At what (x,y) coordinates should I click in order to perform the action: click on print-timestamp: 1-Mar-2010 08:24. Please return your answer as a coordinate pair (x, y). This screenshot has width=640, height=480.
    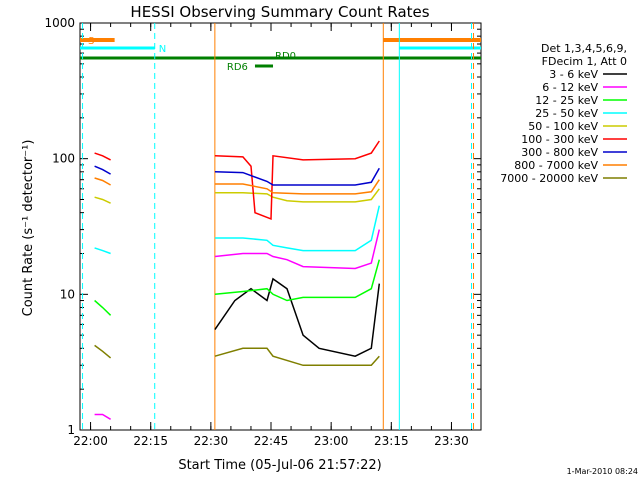
    Looking at the image, I should click on (602, 471).